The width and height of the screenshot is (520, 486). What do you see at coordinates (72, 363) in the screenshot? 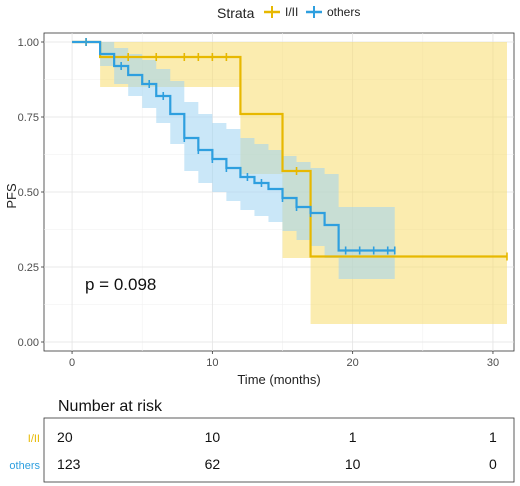
I see `x-tick-label: 0` at bounding box center [72, 363].